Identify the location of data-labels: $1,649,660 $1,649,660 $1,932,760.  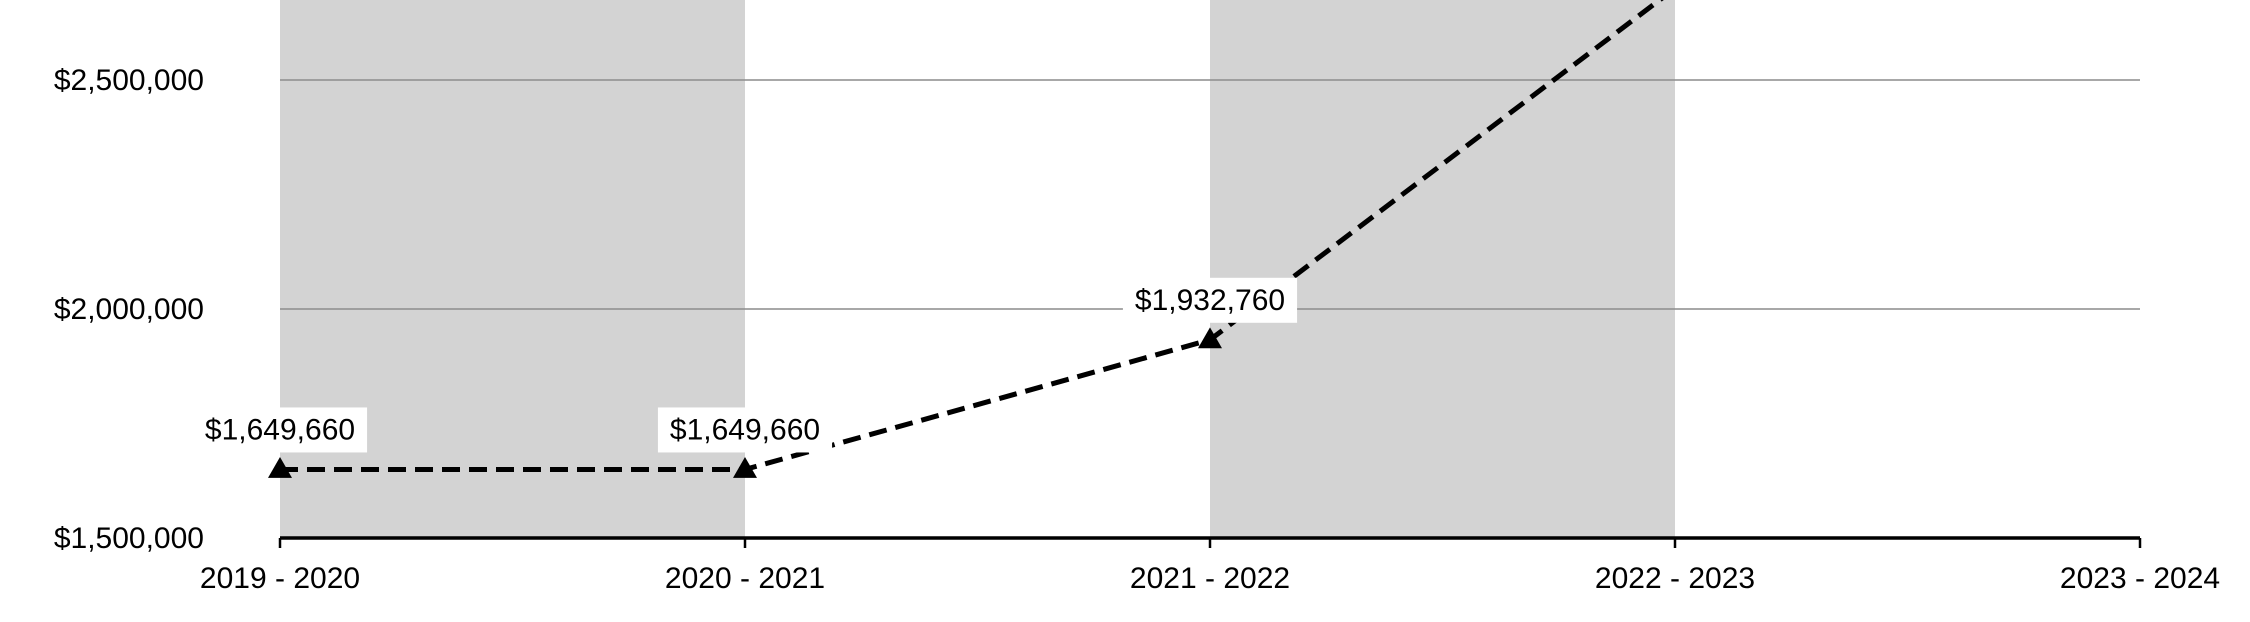
(745, 365).